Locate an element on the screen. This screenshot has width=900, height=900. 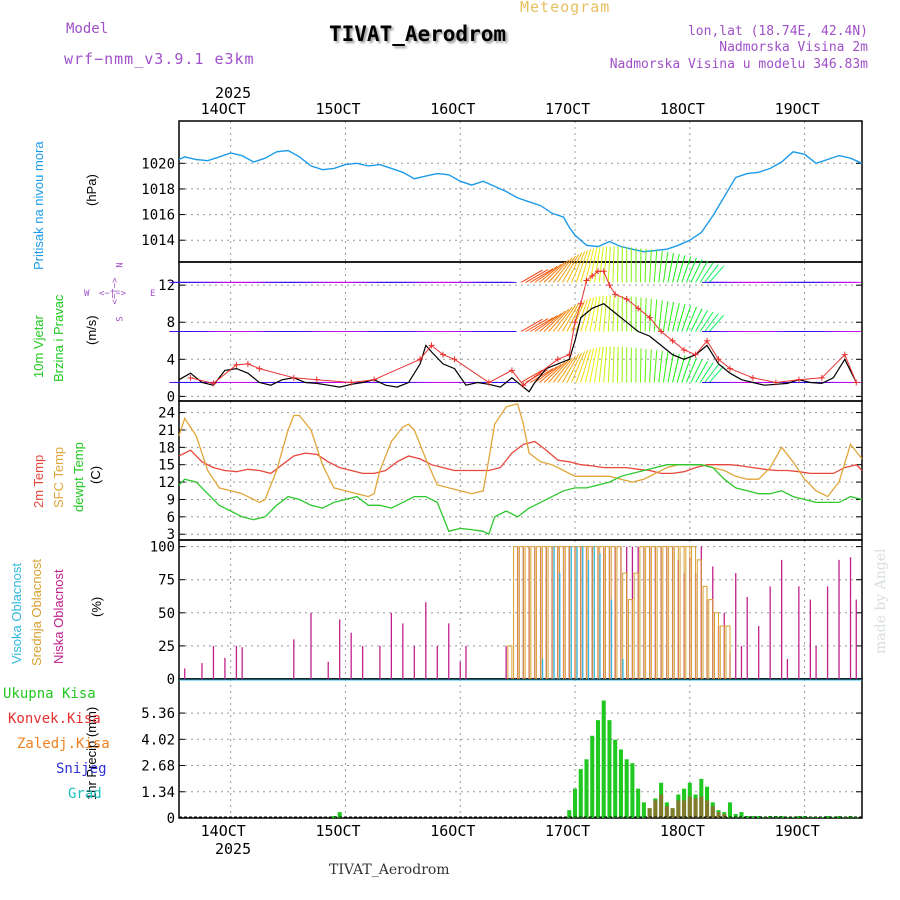
legend-ukupna: Ukupna Kisa is located at coordinates (49, 694).